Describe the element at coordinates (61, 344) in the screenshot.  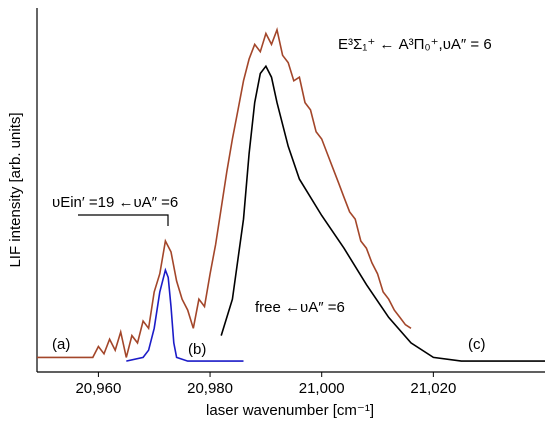
I see `annotation: (a)` at that location.